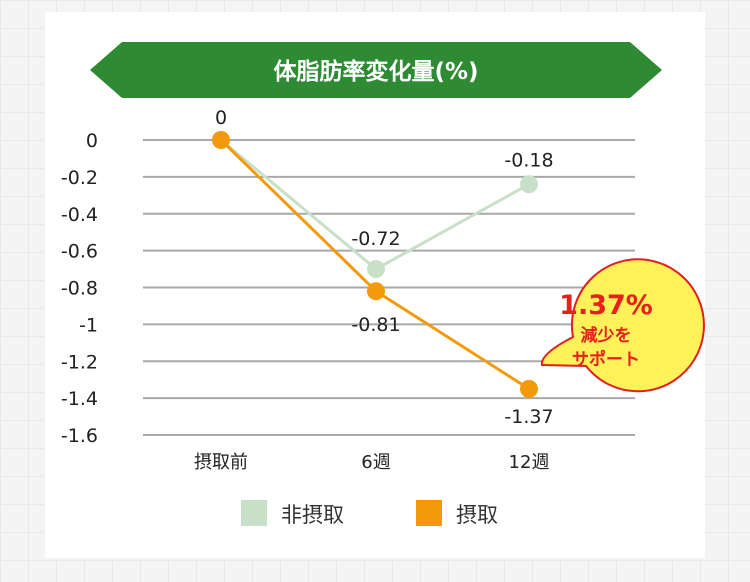 The width and height of the screenshot is (750, 582). Describe the element at coordinates (79, 399) in the screenshot. I see `y-tick-label: -1.4` at that location.